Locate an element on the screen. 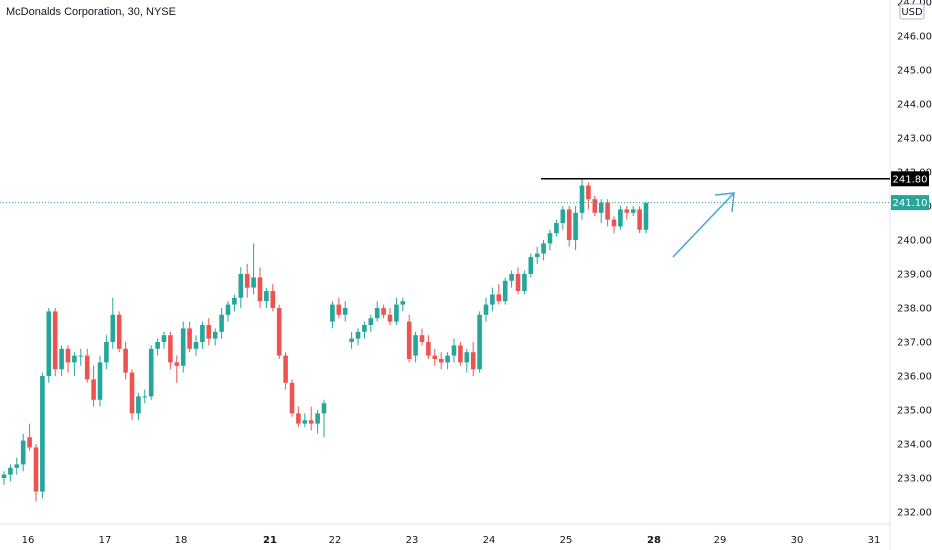 The image size is (932, 550). resistance-price-label: 241.80 is located at coordinates (910, 179).